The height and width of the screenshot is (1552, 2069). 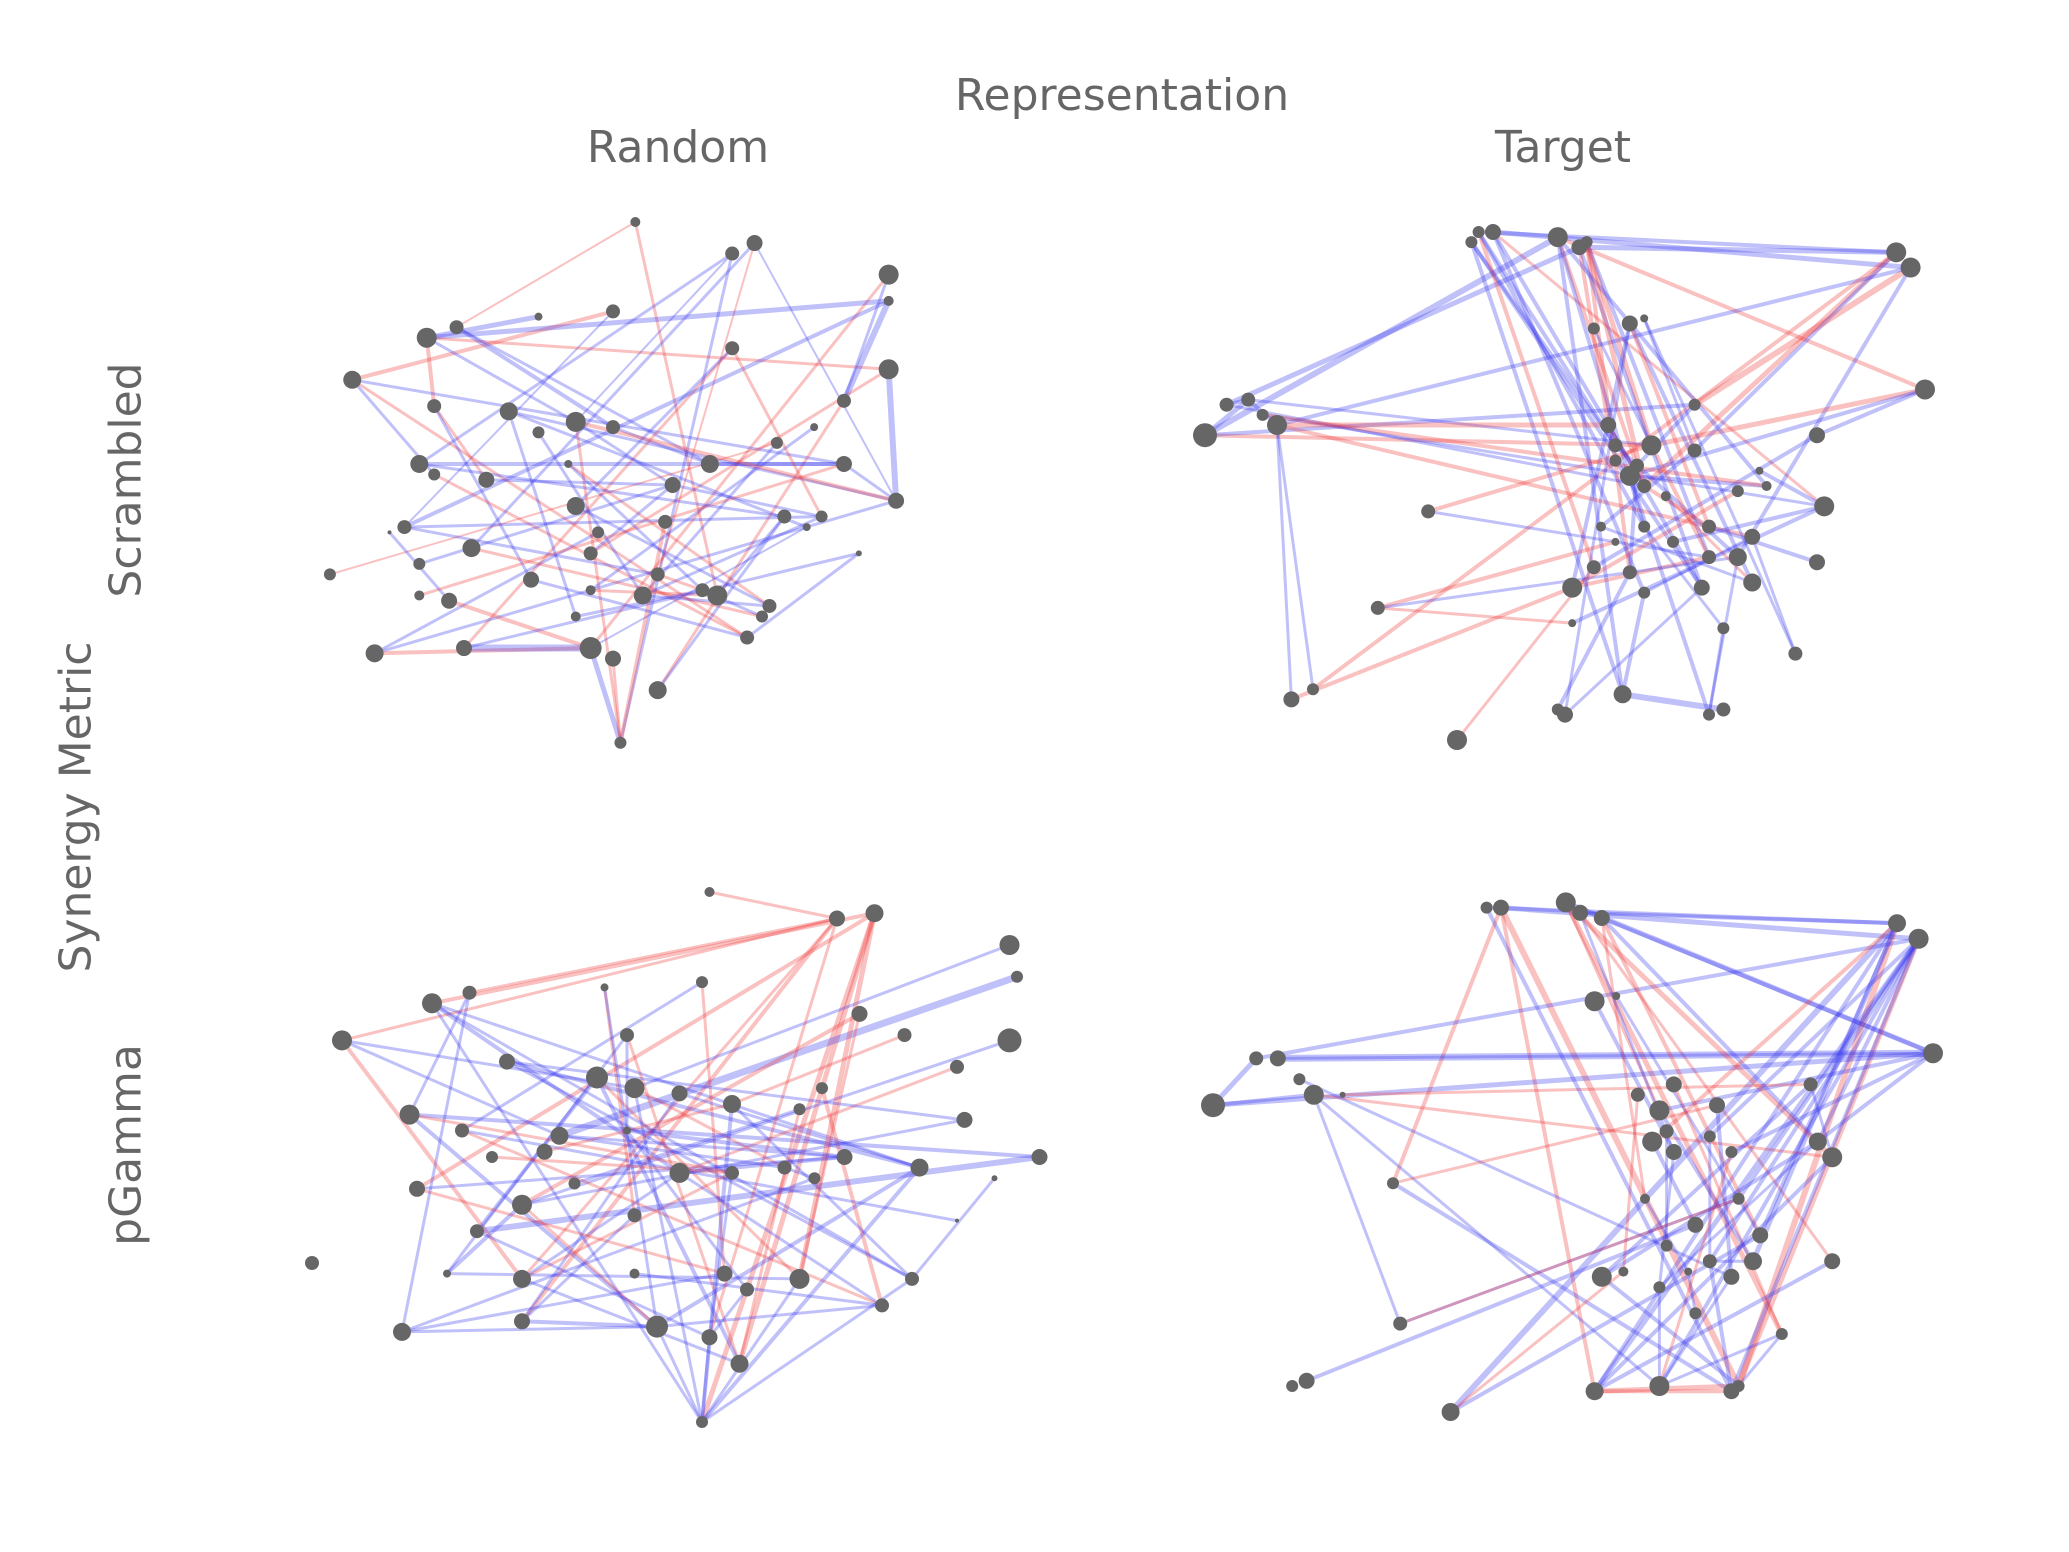 I want to click on network-panel-pgamma-target, so click(x=1572, y=1156).